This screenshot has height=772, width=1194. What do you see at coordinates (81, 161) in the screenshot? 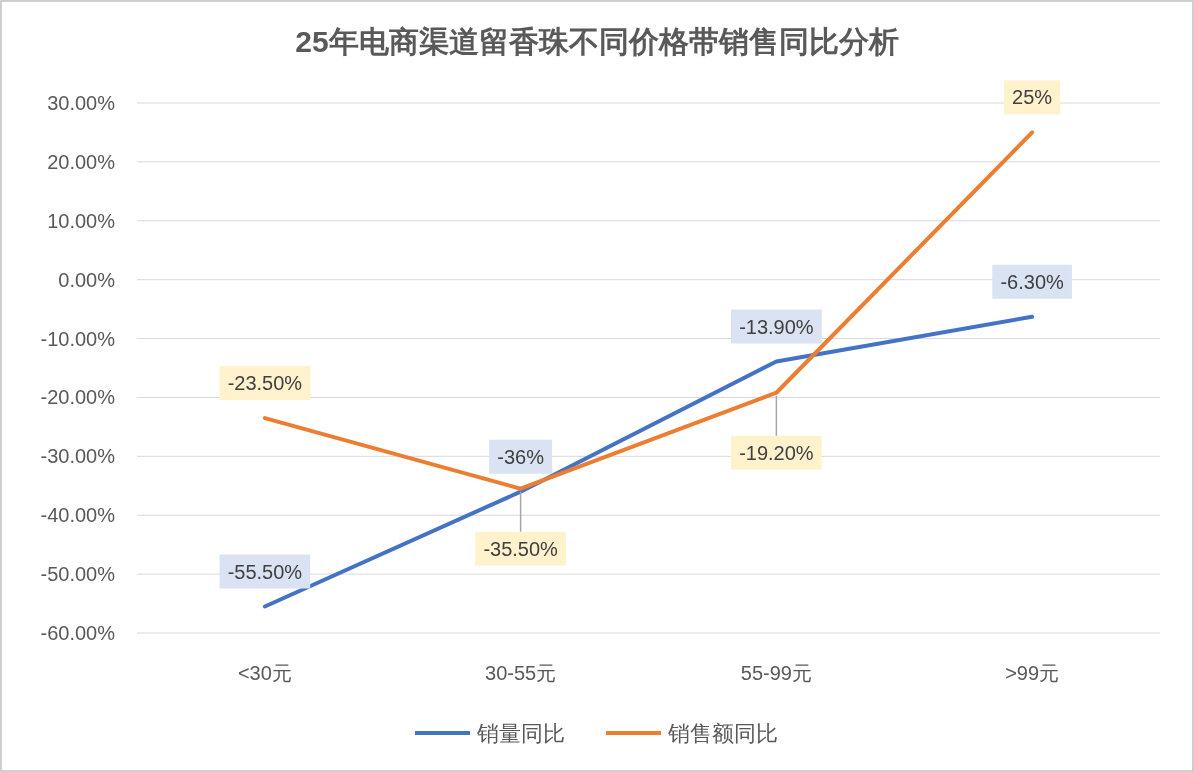
I see `y-tick-label: 20.00%` at bounding box center [81, 161].